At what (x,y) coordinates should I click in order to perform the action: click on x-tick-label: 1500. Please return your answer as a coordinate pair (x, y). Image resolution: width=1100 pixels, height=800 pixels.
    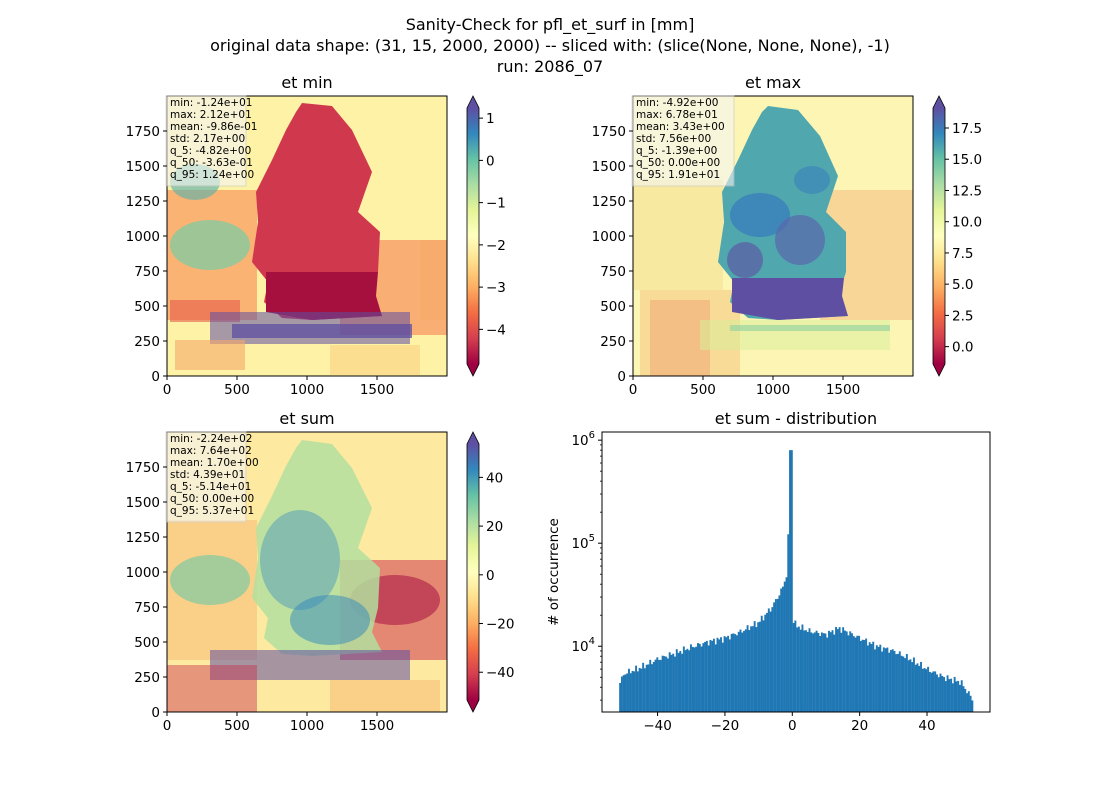
    Looking at the image, I should click on (843, 390).